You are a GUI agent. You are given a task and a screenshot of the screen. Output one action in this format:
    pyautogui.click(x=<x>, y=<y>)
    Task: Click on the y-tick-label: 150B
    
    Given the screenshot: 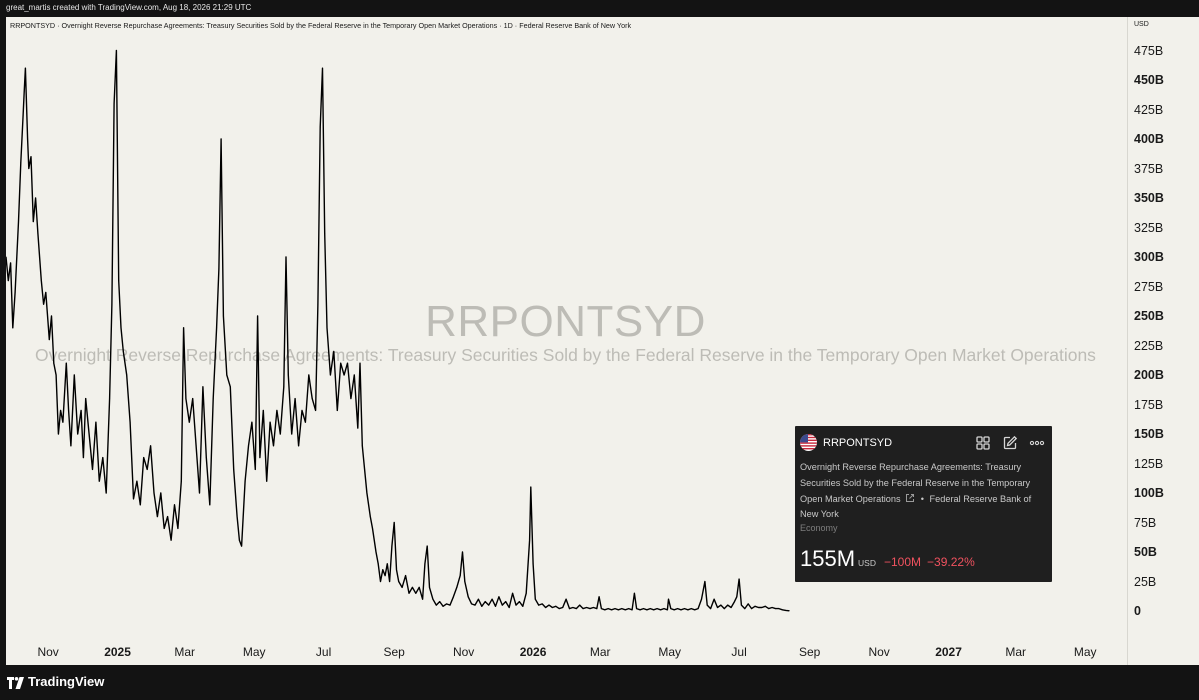 What is the action you would take?
    pyautogui.click(x=1149, y=434)
    